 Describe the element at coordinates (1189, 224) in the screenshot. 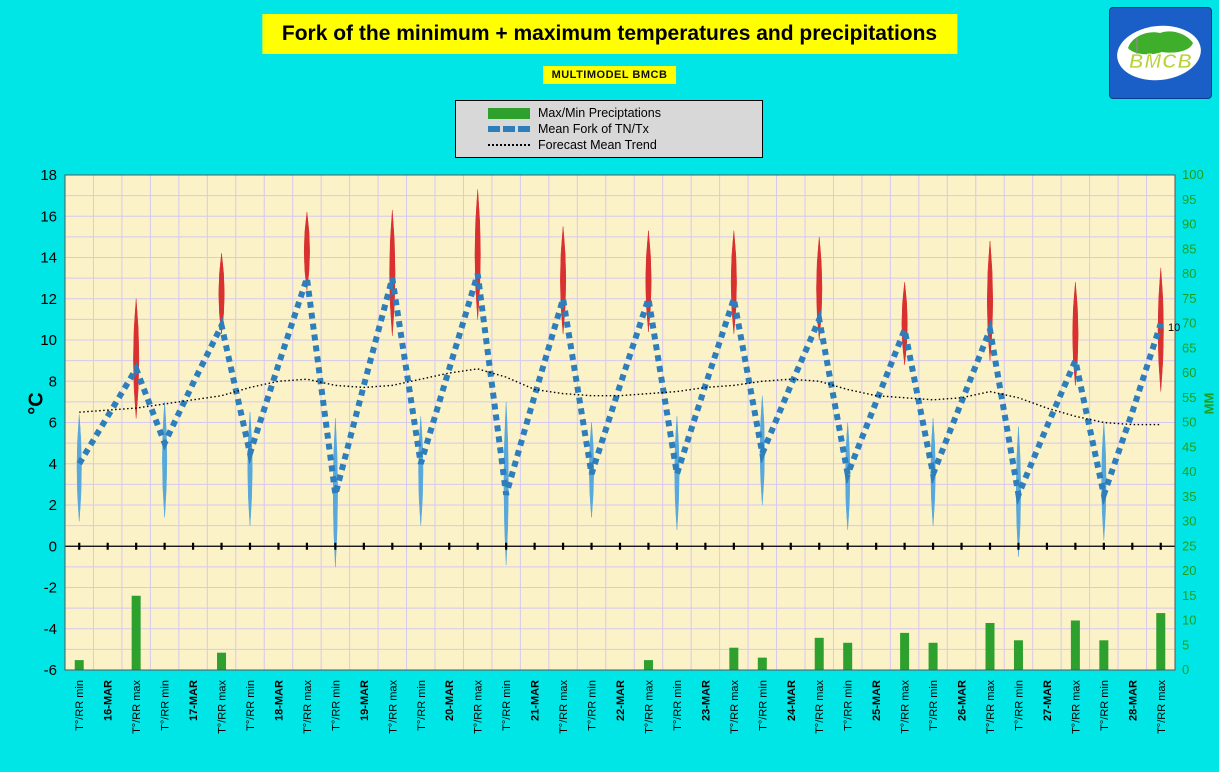

I see `svg-text: 90` at that location.